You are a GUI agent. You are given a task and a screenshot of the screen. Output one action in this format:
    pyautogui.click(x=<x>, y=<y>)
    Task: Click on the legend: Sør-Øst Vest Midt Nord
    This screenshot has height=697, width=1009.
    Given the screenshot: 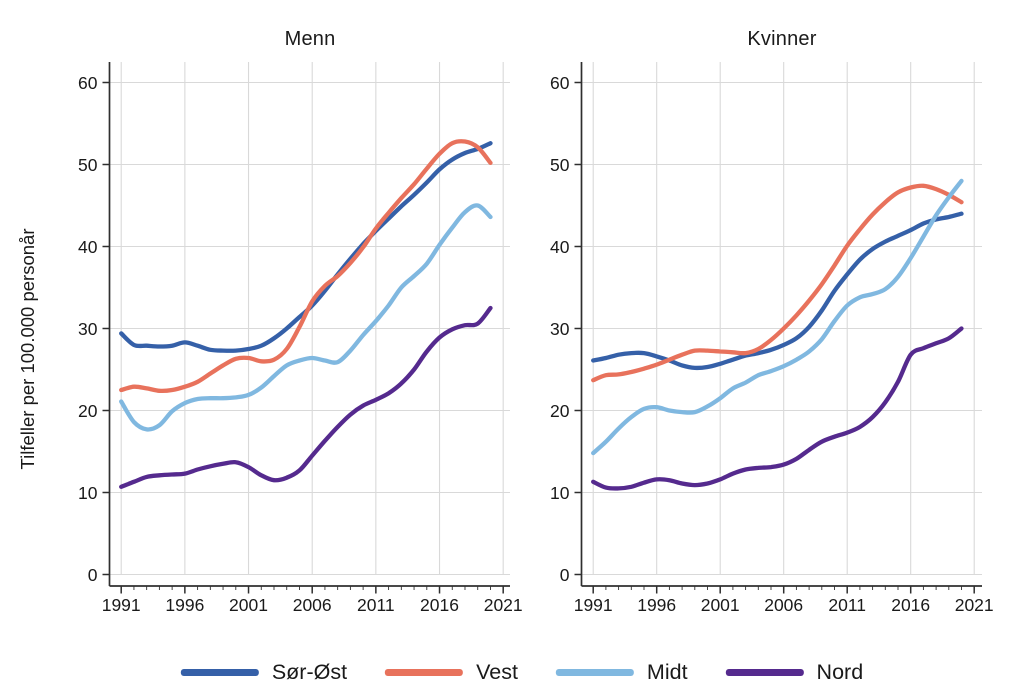 What is the action you would take?
    pyautogui.click(x=522, y=672)
    